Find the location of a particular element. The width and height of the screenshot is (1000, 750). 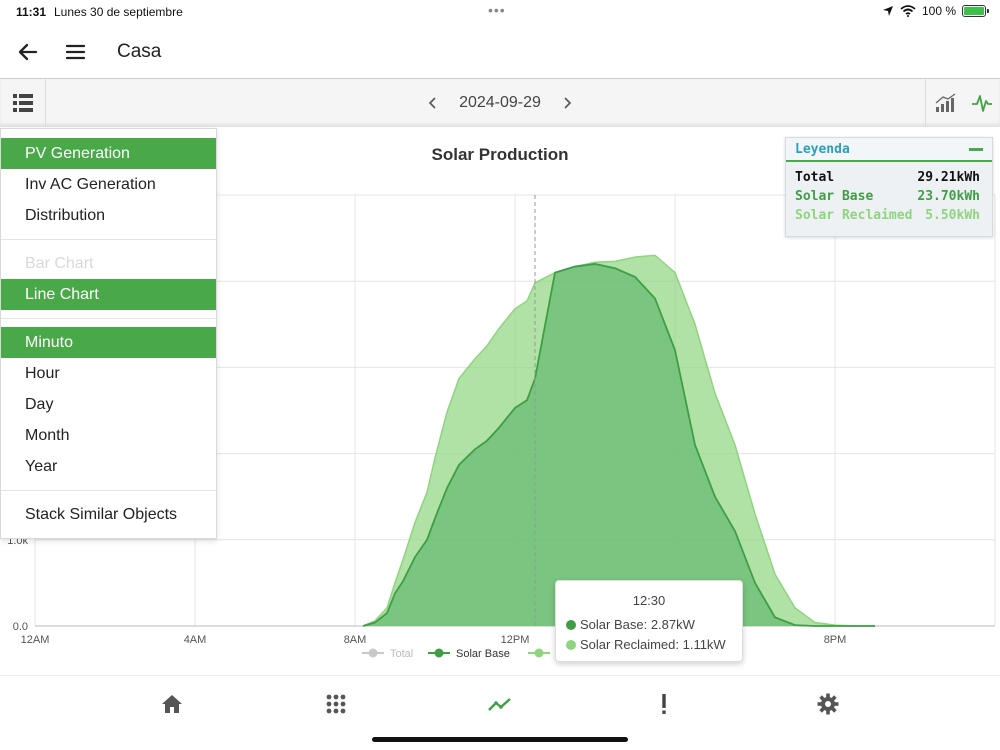

options-list-button is located at coordinates (23, 103).